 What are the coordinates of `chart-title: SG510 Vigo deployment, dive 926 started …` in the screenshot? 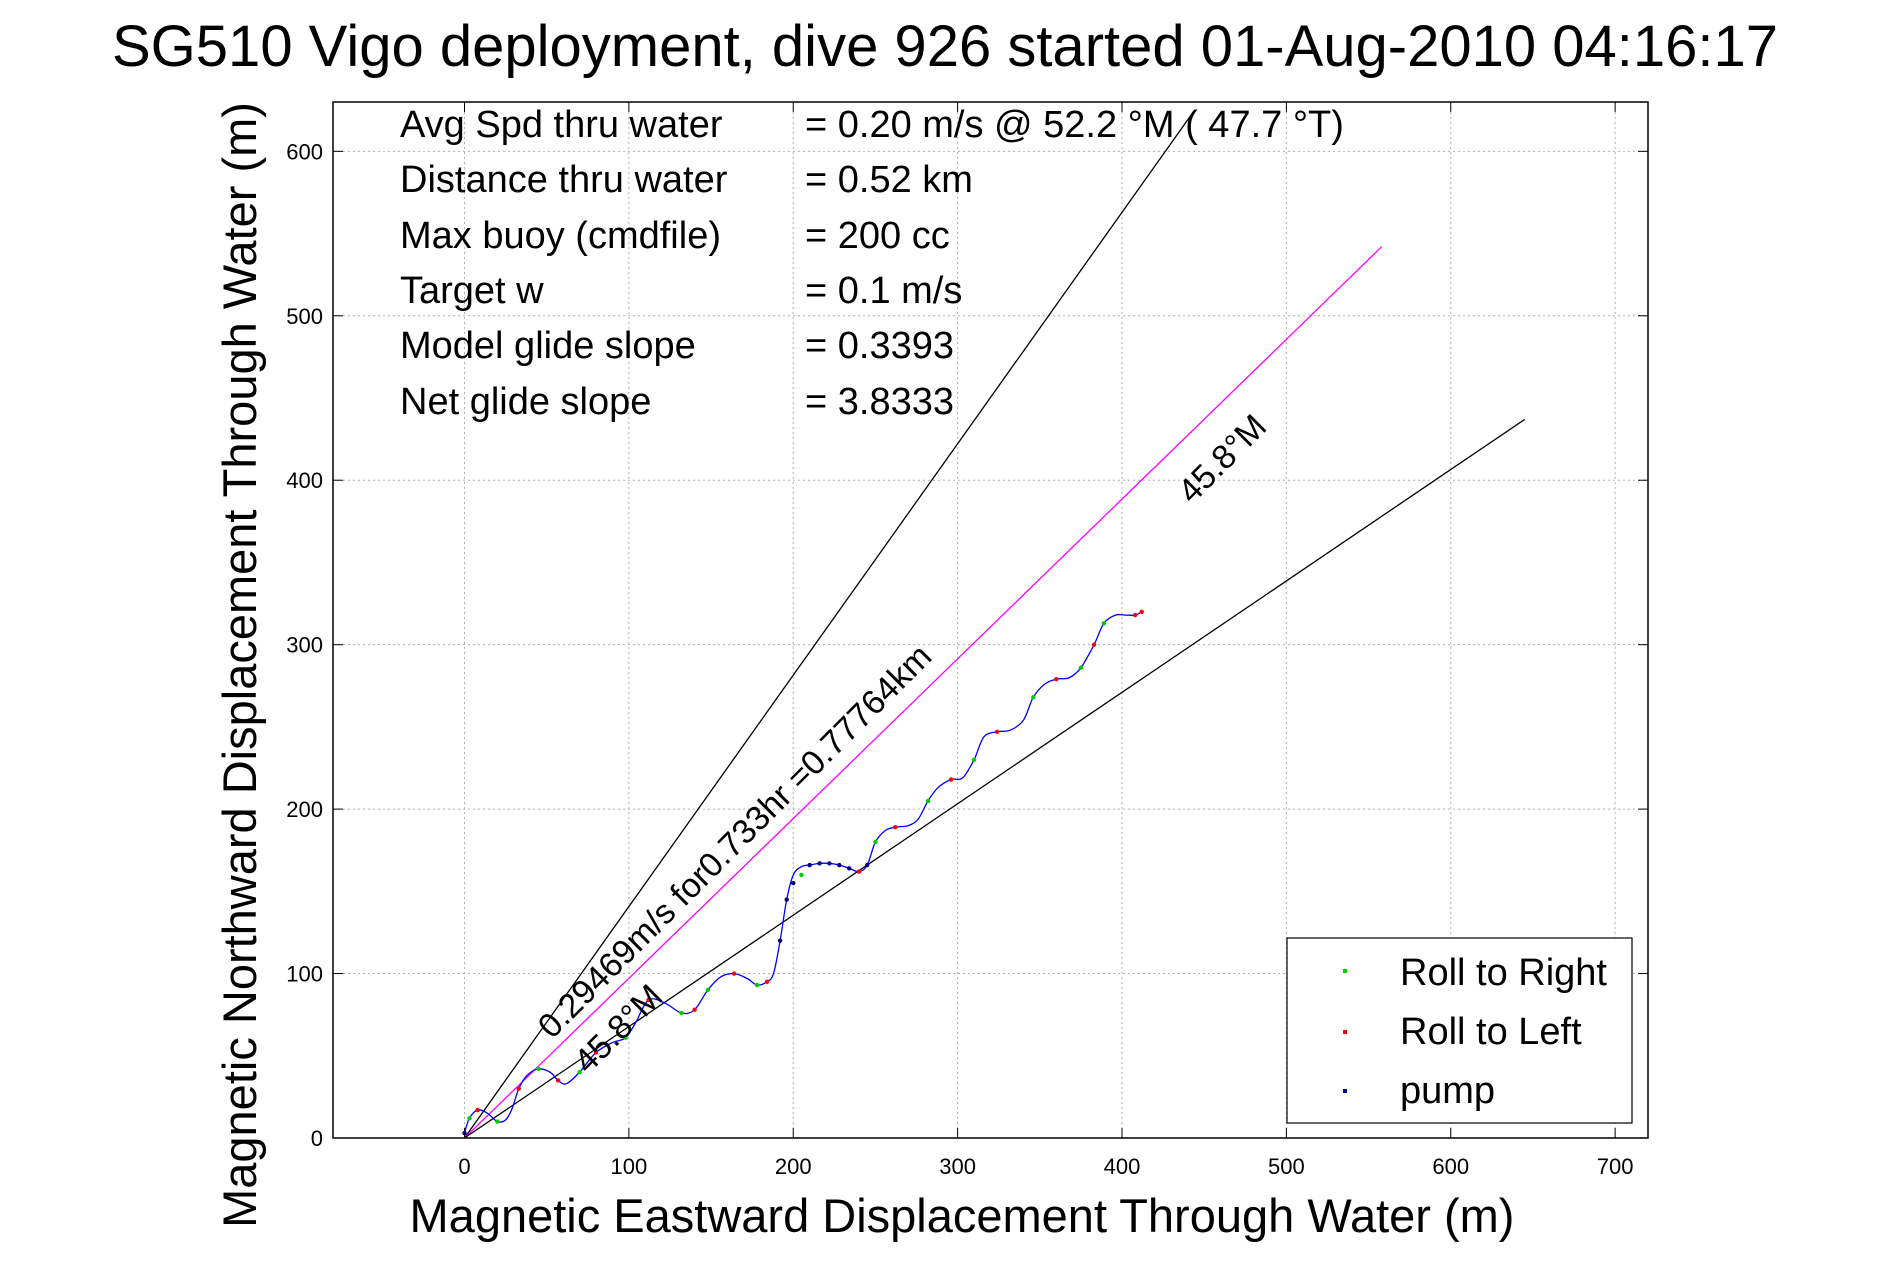 It's located at (945, 46).